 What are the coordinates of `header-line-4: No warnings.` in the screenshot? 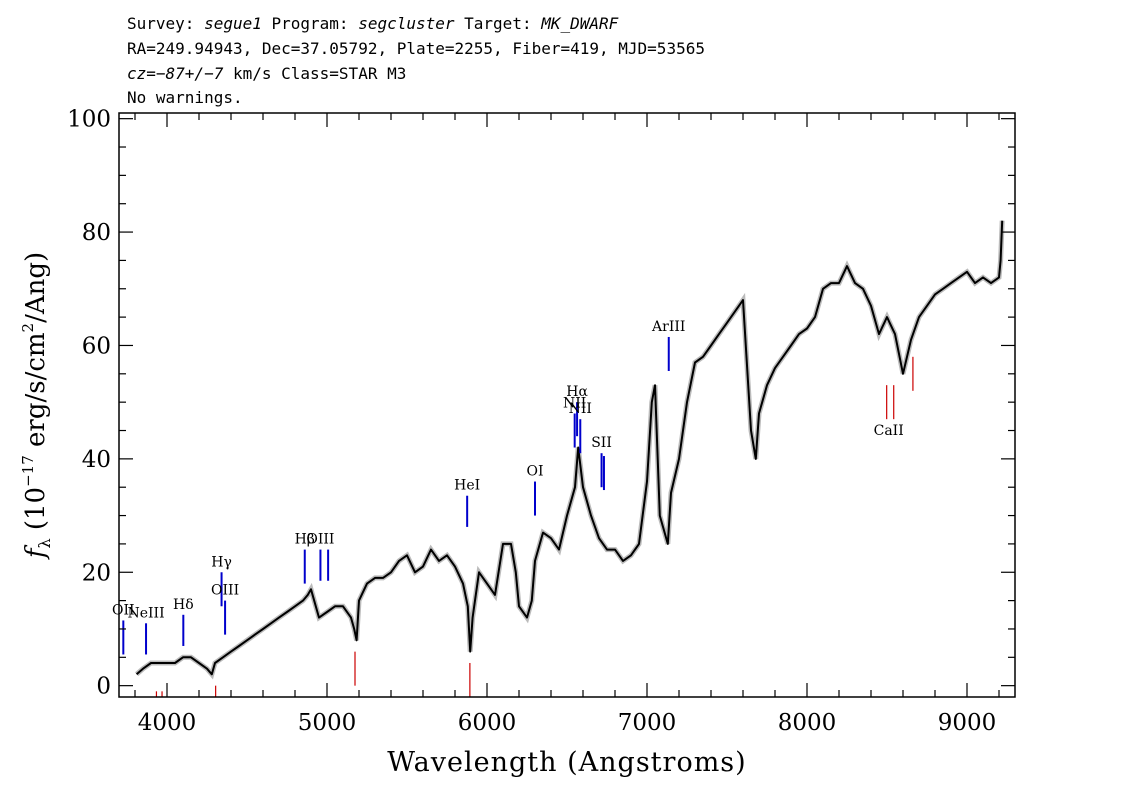 It's located at (185, 97).